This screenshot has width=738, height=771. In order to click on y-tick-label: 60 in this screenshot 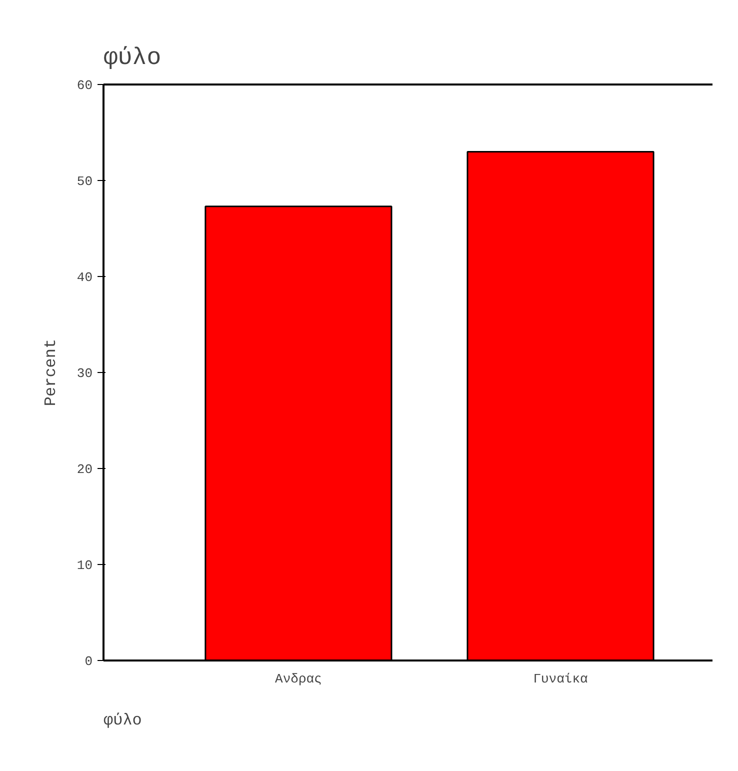, I will do `click(84, 85)`.